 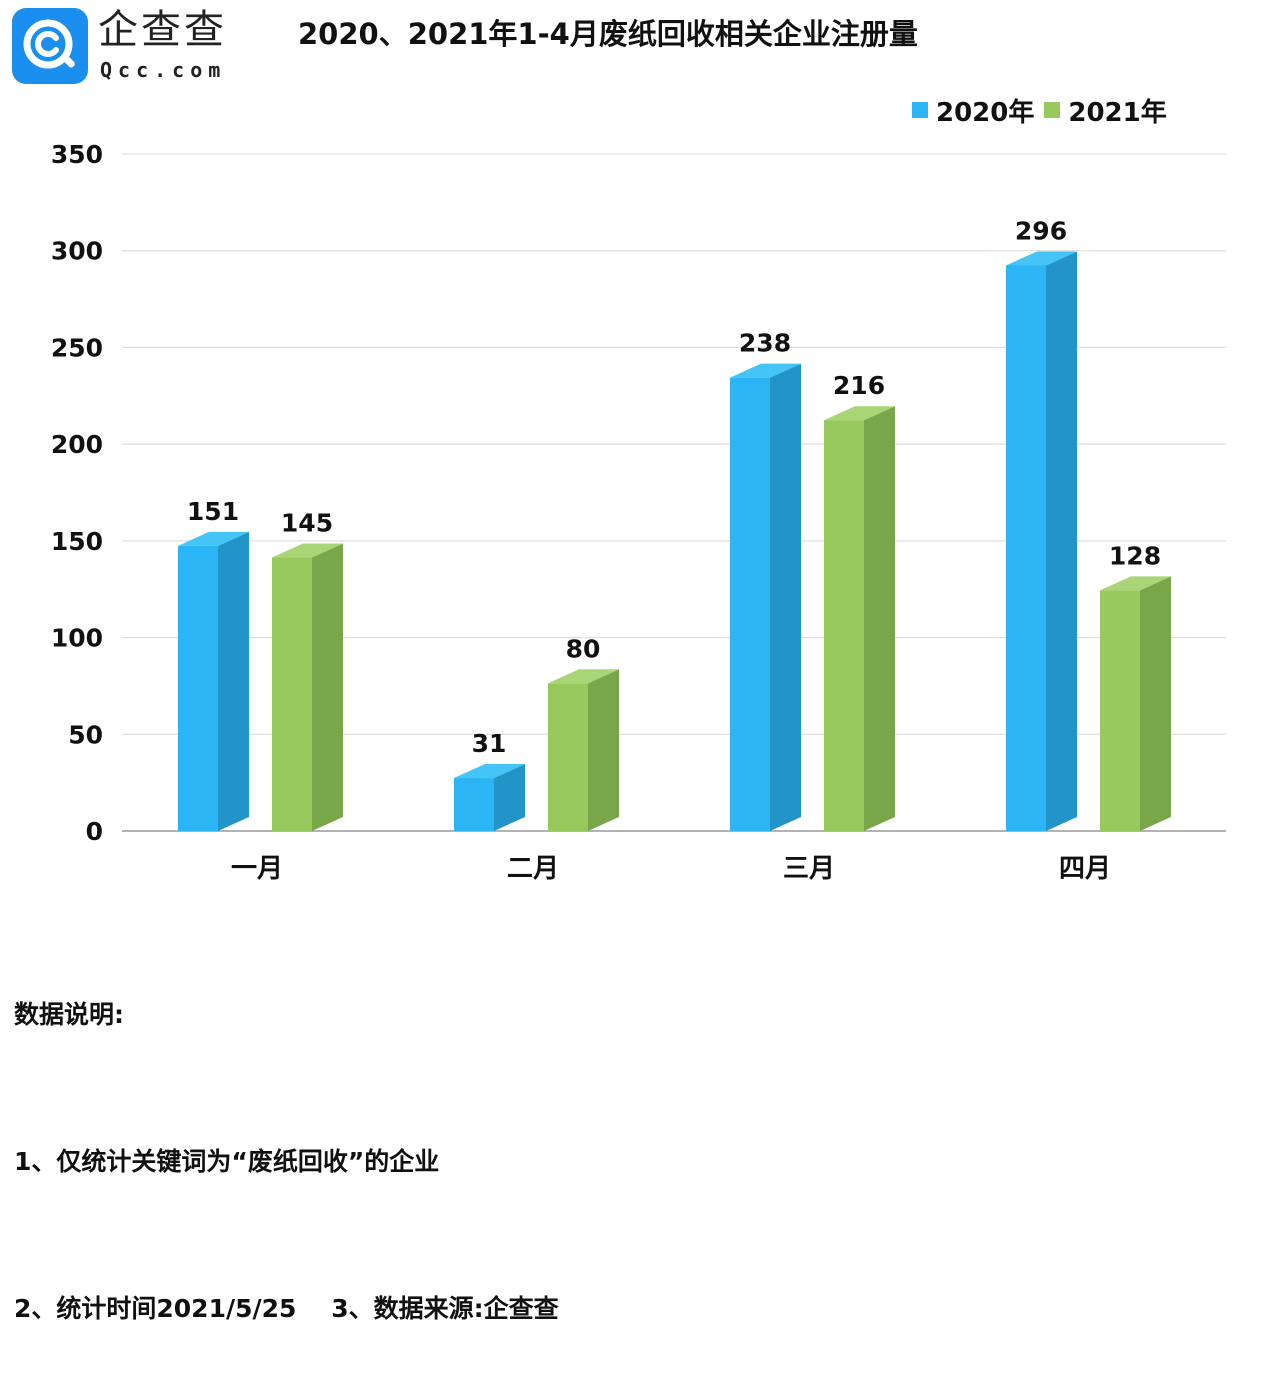 I want to click on data-label: 151, so click(x=213, y=511).